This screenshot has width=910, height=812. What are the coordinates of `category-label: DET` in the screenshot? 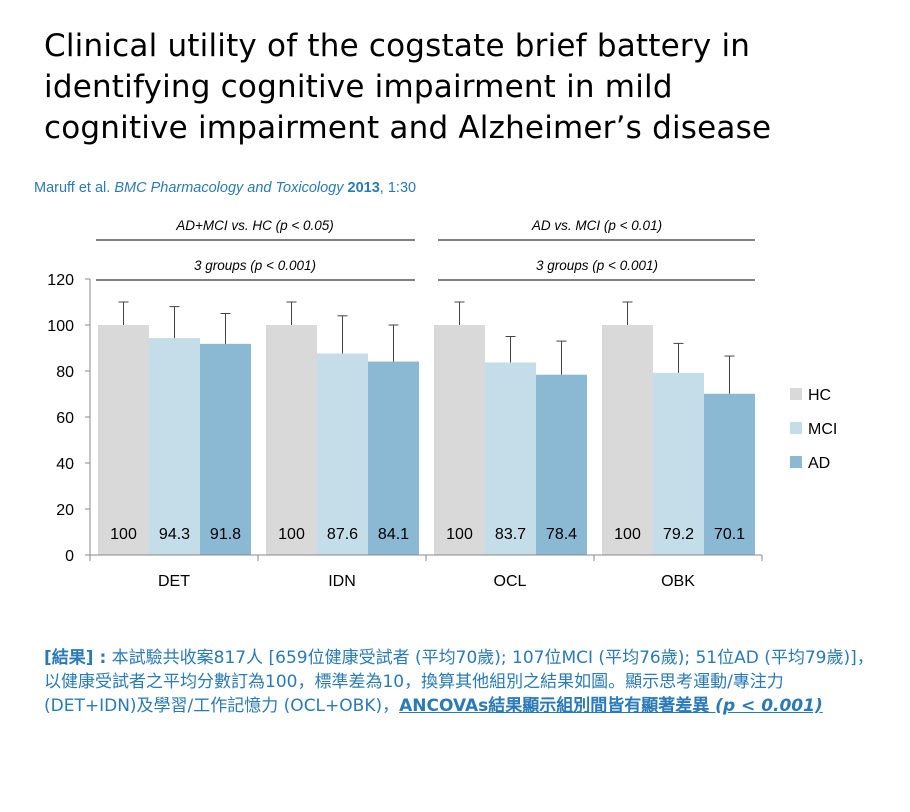 It's located at (174, 581).